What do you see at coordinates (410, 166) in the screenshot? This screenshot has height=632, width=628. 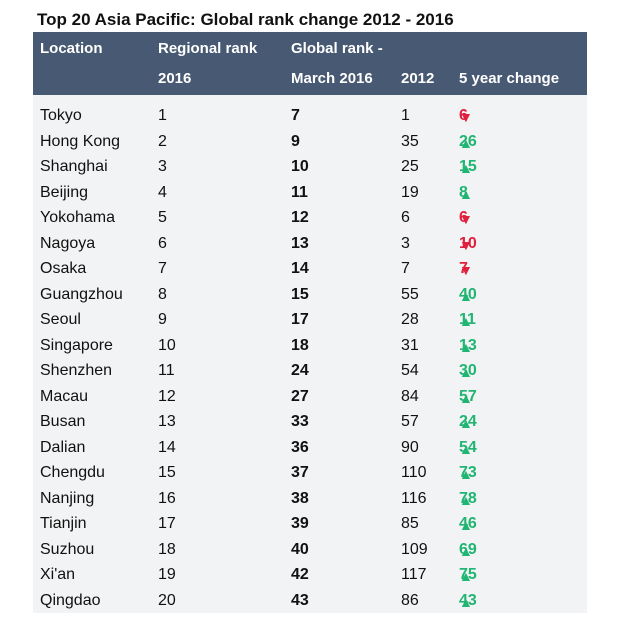 I see `cell-rank-2012: 25` at bounding box center [410, 166].